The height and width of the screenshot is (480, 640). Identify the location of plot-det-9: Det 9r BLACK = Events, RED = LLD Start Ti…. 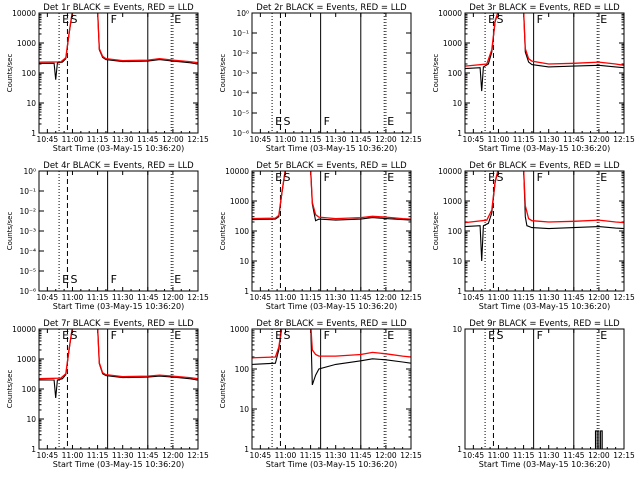
(543, 394).